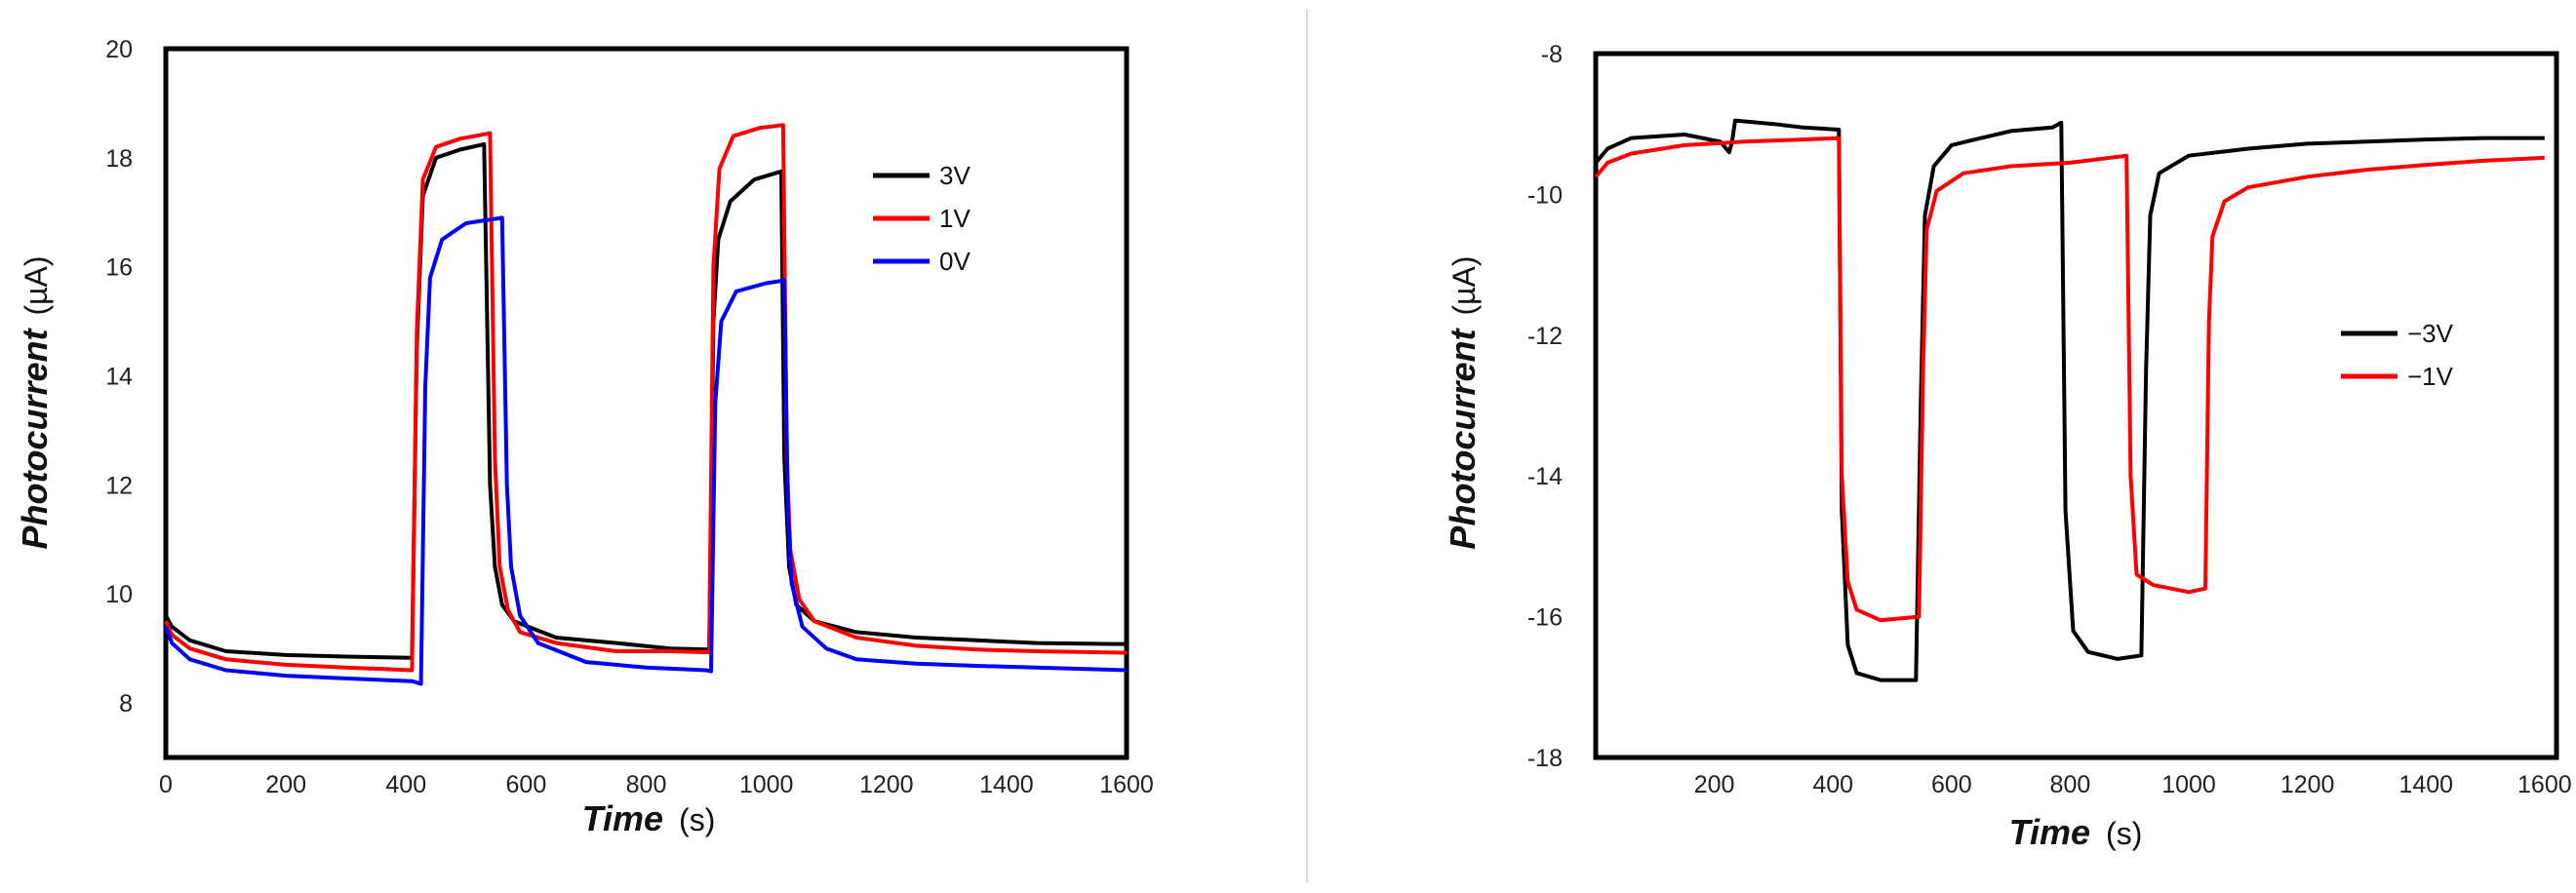 This screenshot has height=893, width=2576. What do you see at coordinates (2430, 376) in the screenshot?
I see `legend-label: −1V` at bounding box center [2430, 376].